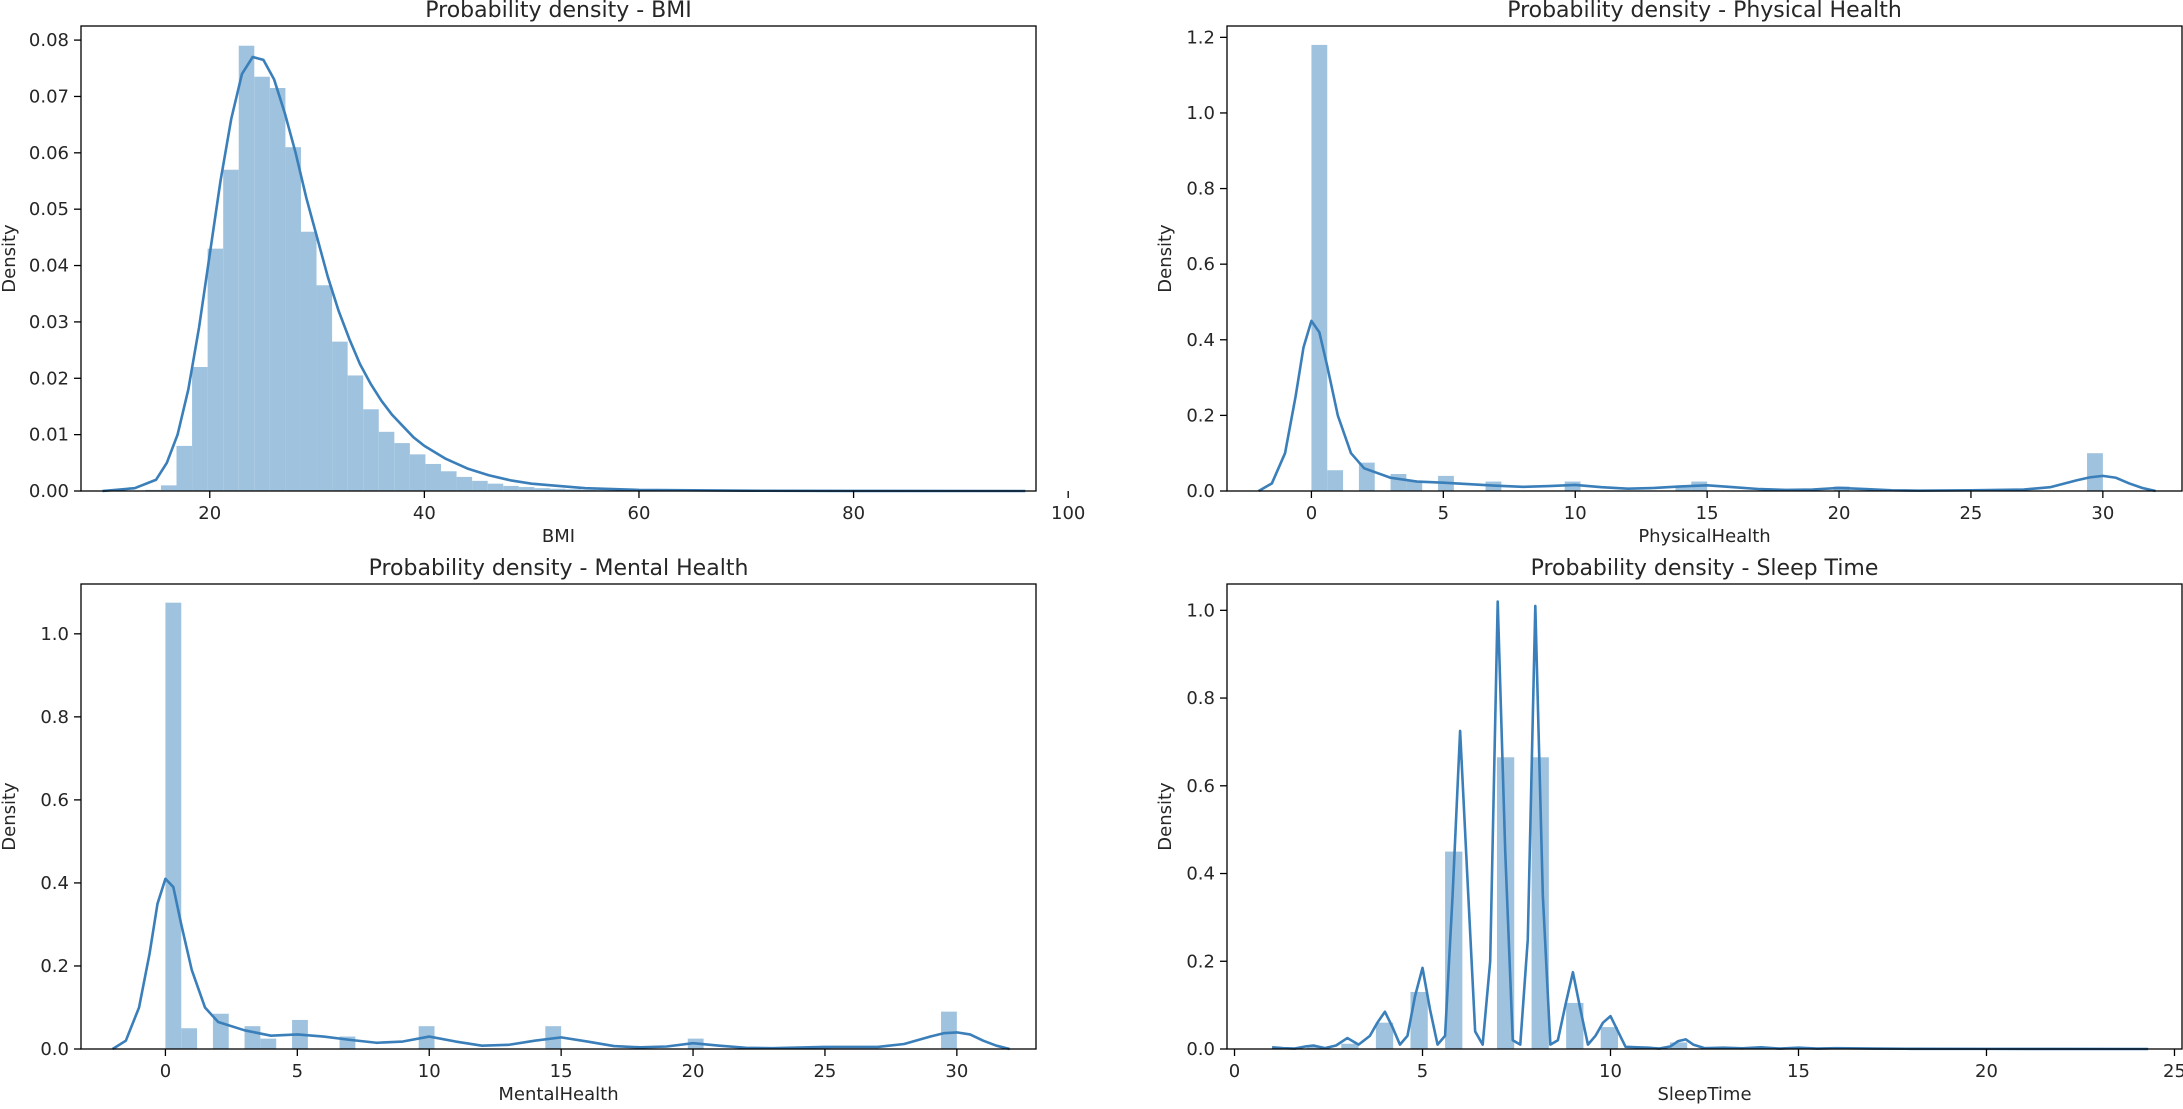 This screenshot has height=1109, width=2183. Describe the element at coordinates (49, 40) in the screenshot. I see `y-tick-label: 0.08` at that location.